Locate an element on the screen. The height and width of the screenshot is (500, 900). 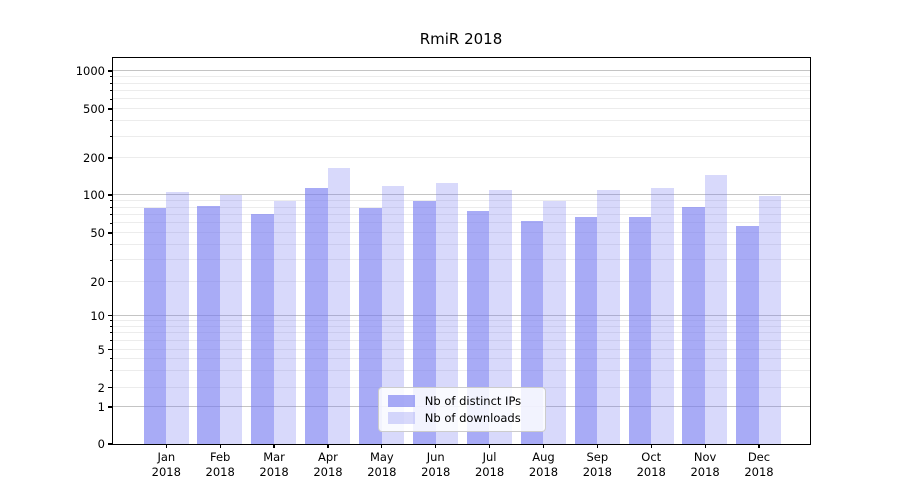
y-tick-label: 50 is located at coordinates (97, 233).